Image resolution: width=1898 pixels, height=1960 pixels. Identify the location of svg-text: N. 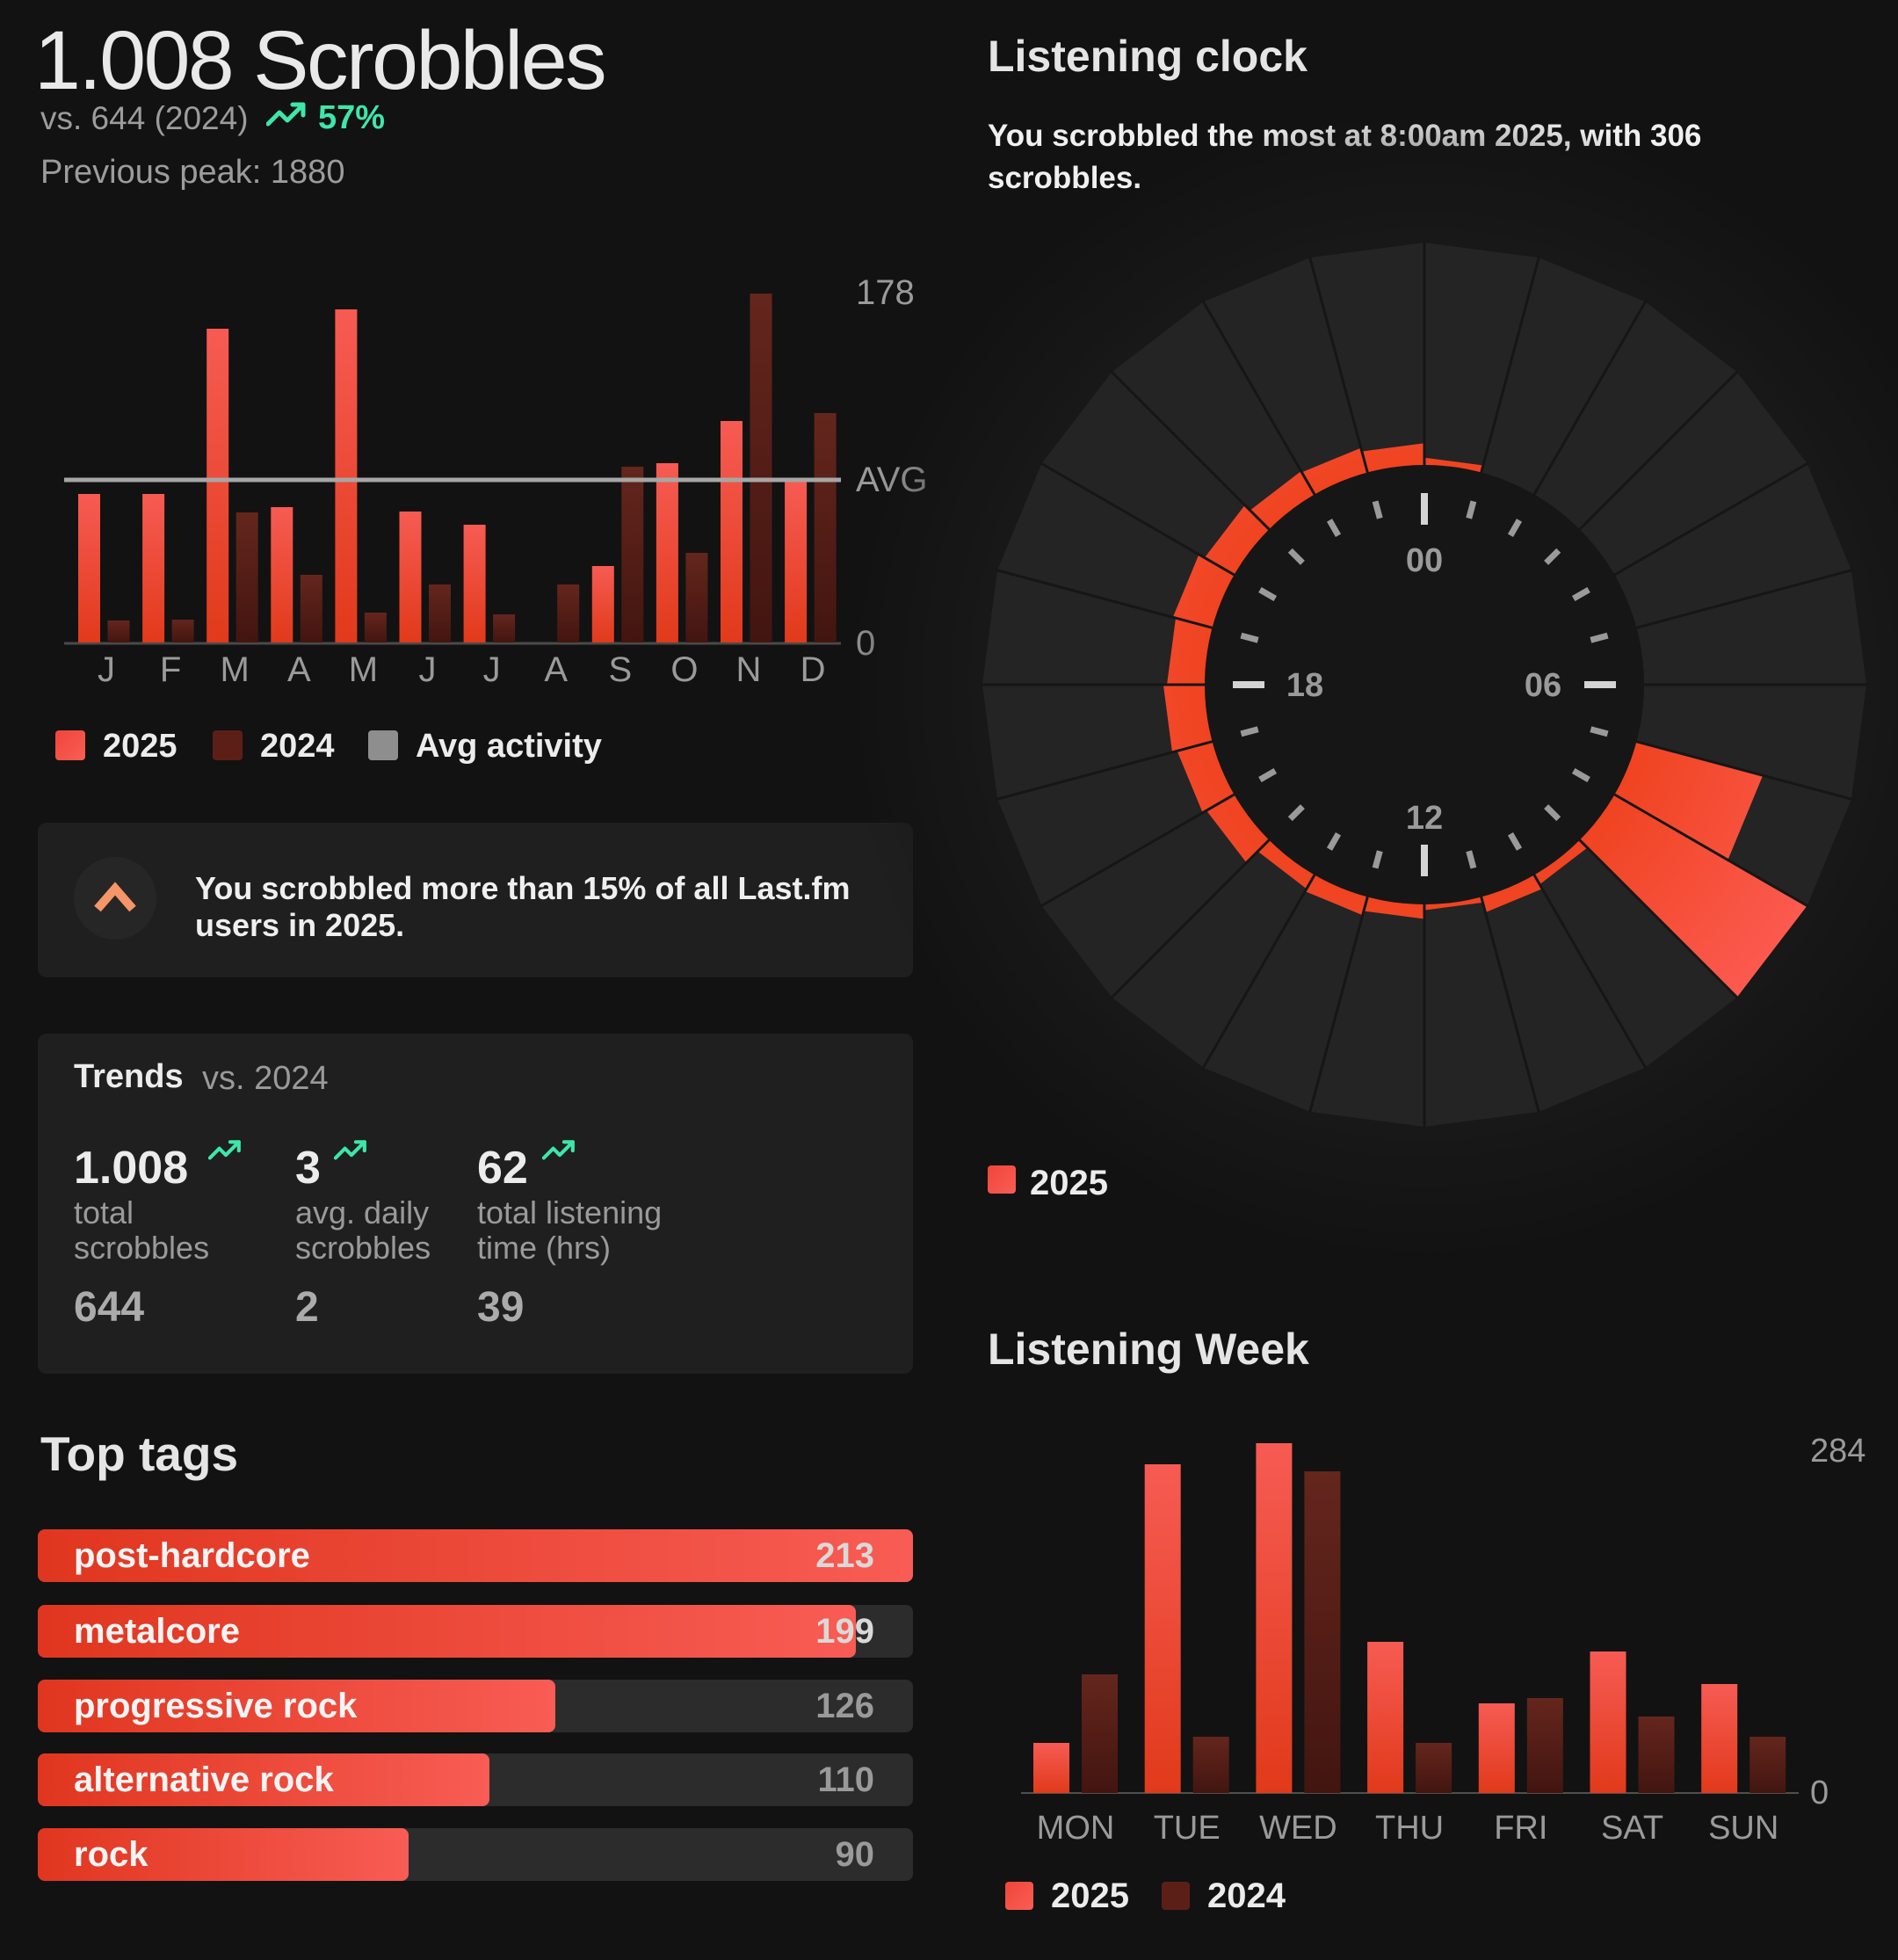
(749, 669).